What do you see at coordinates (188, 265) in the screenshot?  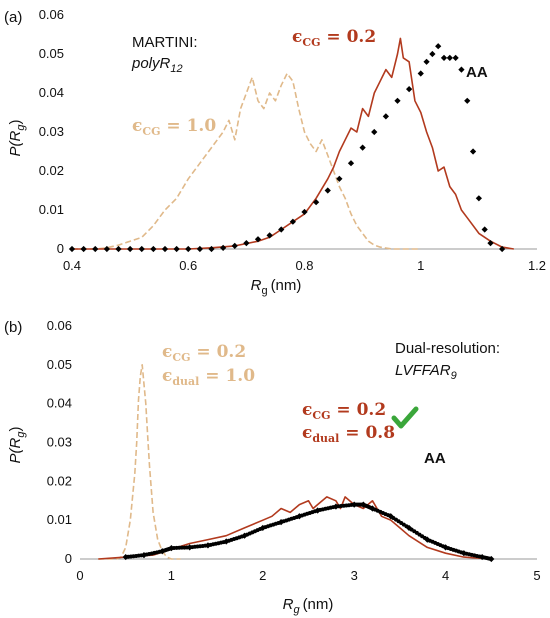 I see `x-tick-label: 0.6` at bounding box center [188, 265].